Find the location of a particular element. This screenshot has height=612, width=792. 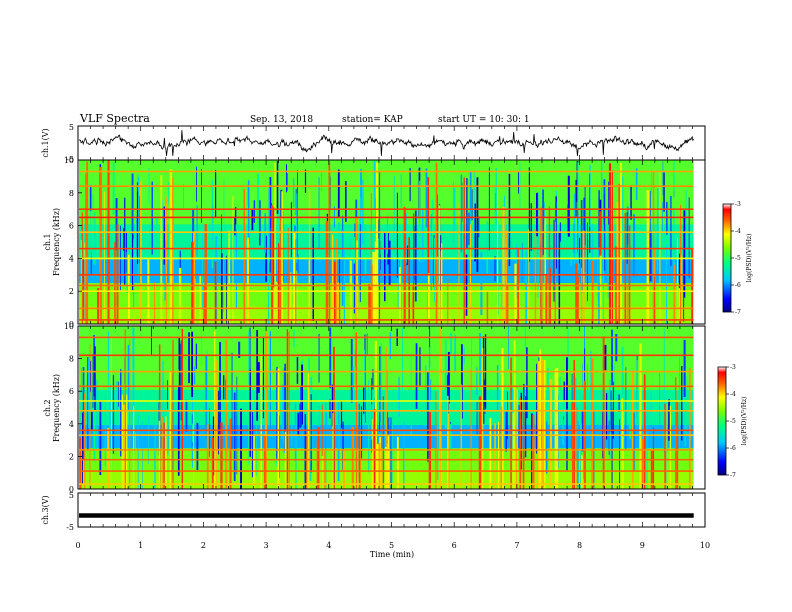

time-tick-label: 1 is located at coordinates (140, 545).